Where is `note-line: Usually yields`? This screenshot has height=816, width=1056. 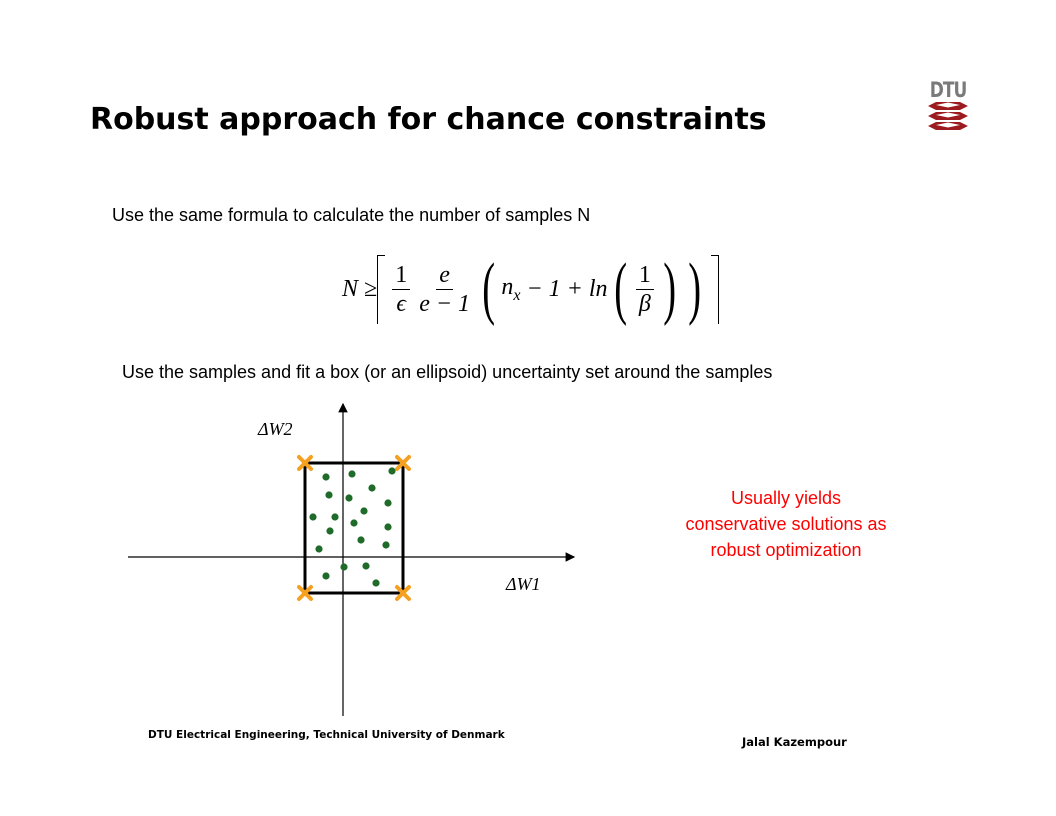
note-line: Usually yields is located at coordinates (786, 498).